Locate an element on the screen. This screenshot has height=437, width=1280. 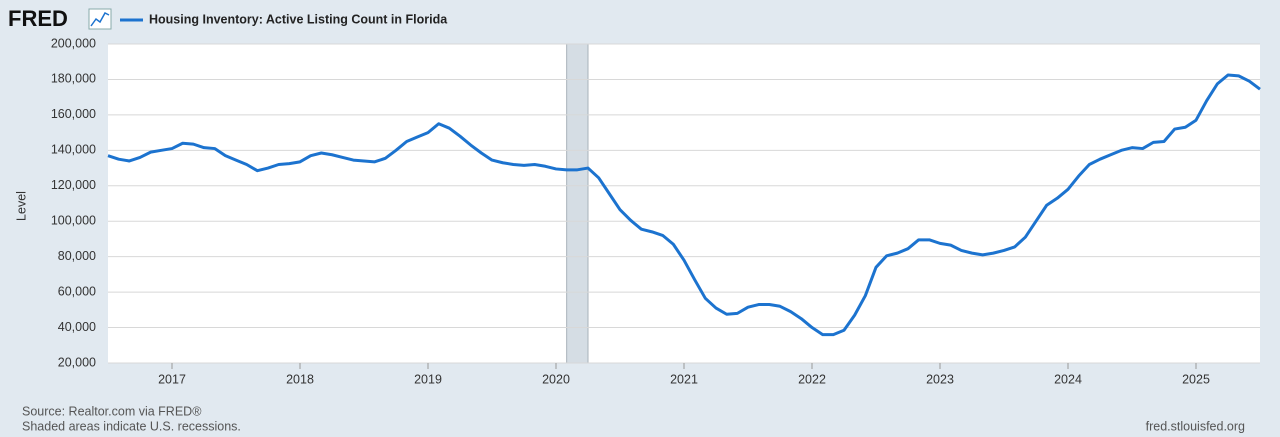
note: Shaded areas indicate U.S. recessions. is located at coordinates (131, 426).